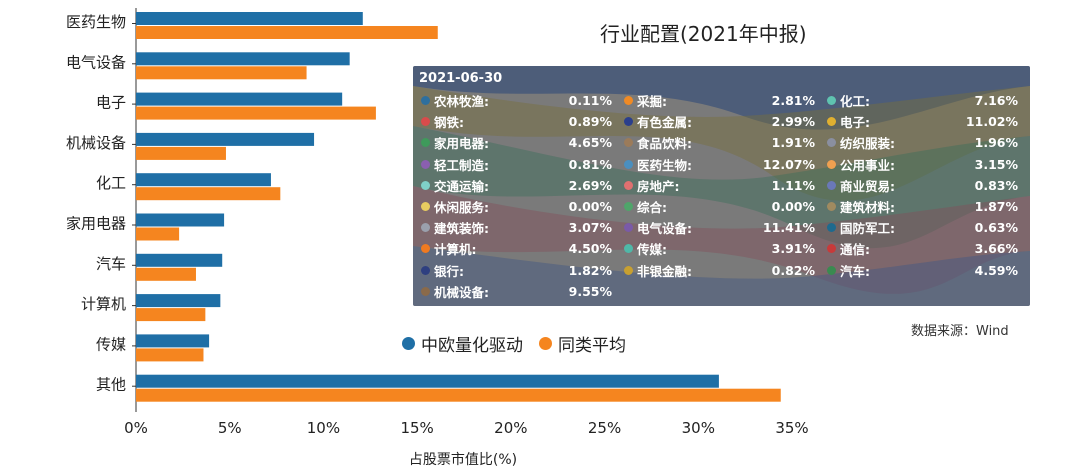 The height and width of the screenshot is (475, 1080). Describe the element at coordinates (788, 228) in the screenshot. I see `tooltip-item-value: 11.41%` at that location.